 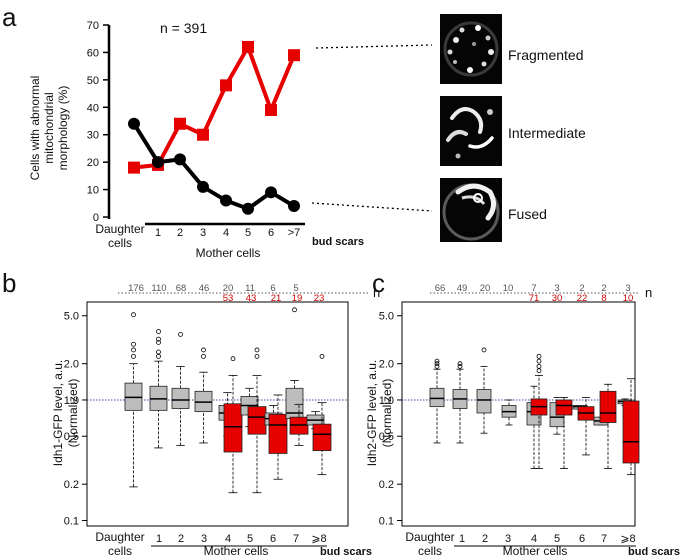 I want to click on panel-b-ylabel-2: (Normalized), so click(x=73, y=413).